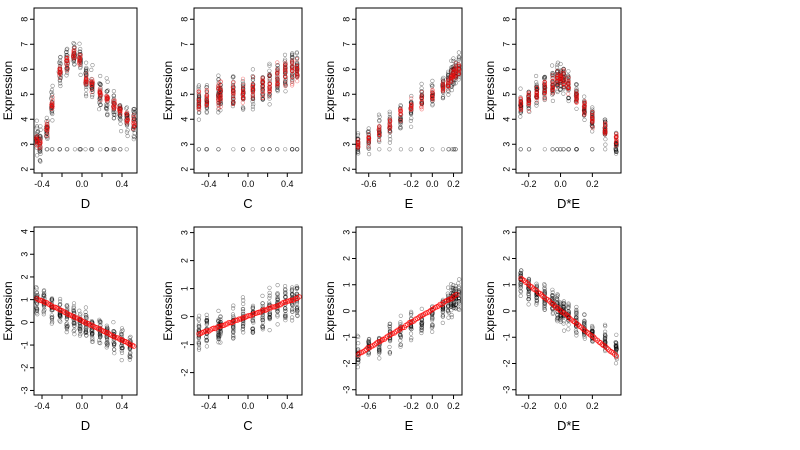  I want to click on y-tick-label: 2, so click(184, 260).